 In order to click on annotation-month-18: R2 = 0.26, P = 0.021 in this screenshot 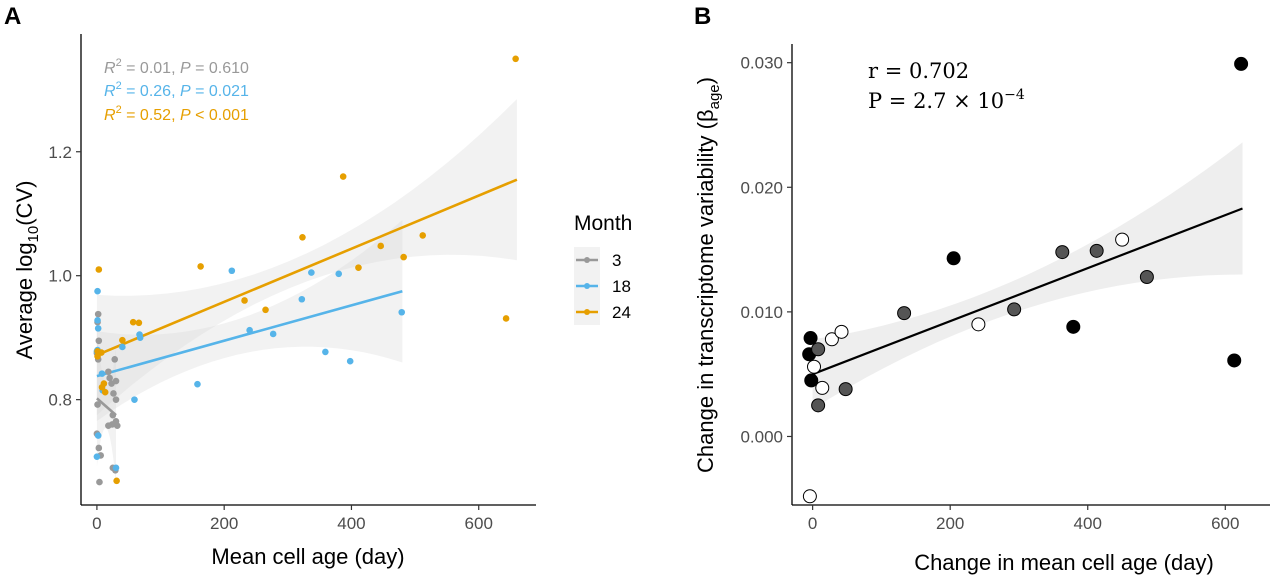, I will do `click(176, 90)`.